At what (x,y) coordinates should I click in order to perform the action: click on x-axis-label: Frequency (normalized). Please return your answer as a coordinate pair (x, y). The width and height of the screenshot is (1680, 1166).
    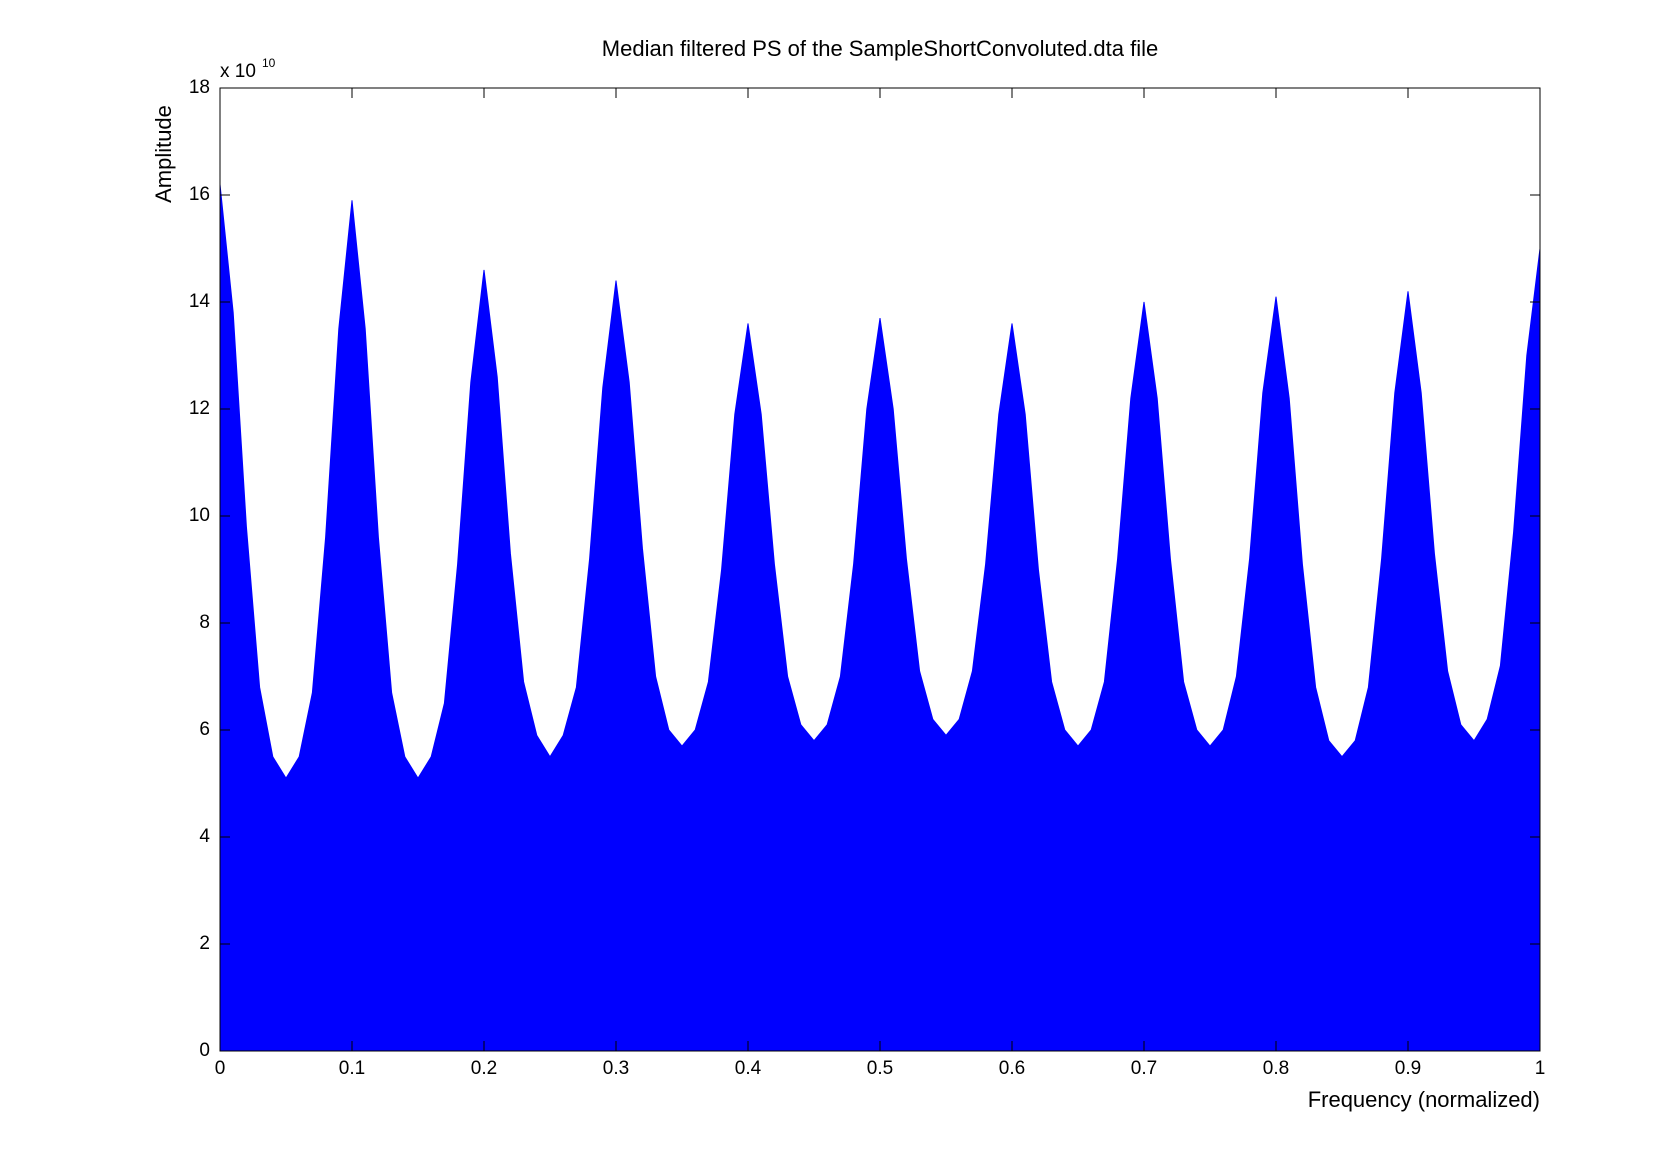
    Looking at the image, I should click on (1424, 1099).